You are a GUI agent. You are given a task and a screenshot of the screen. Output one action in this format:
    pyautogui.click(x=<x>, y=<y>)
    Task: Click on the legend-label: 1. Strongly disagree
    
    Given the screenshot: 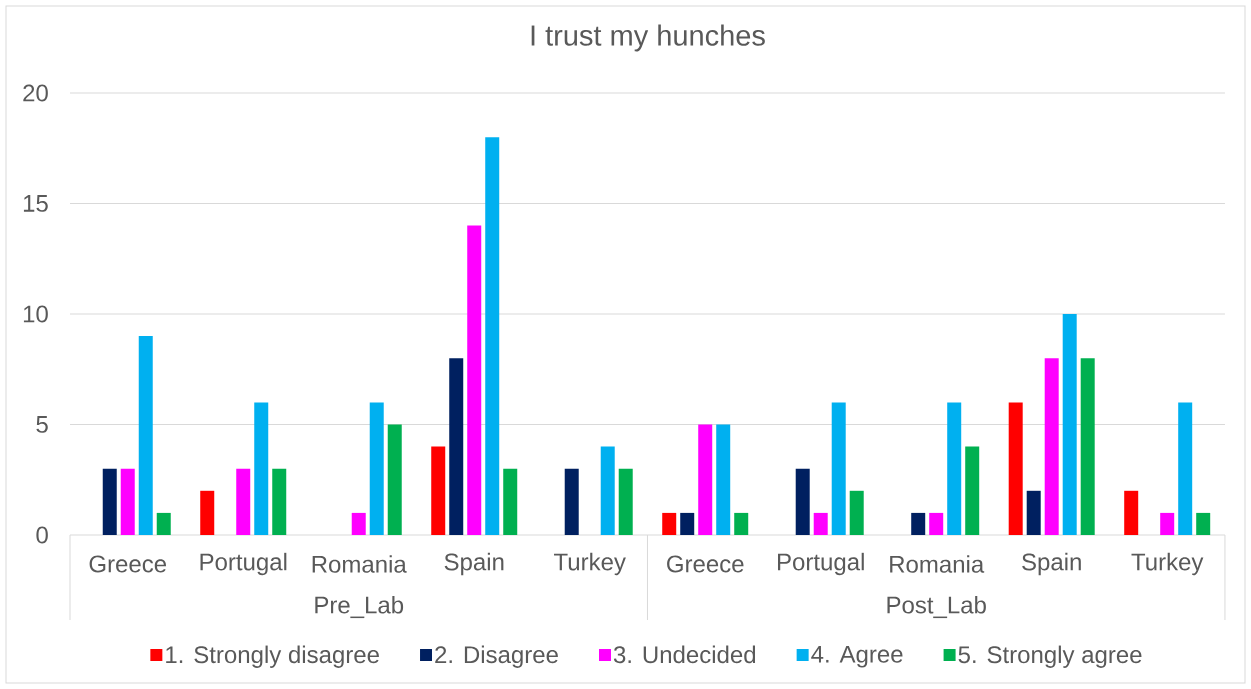 What is the action you would take?
    pyautogui.click(x=272, y=656)
    